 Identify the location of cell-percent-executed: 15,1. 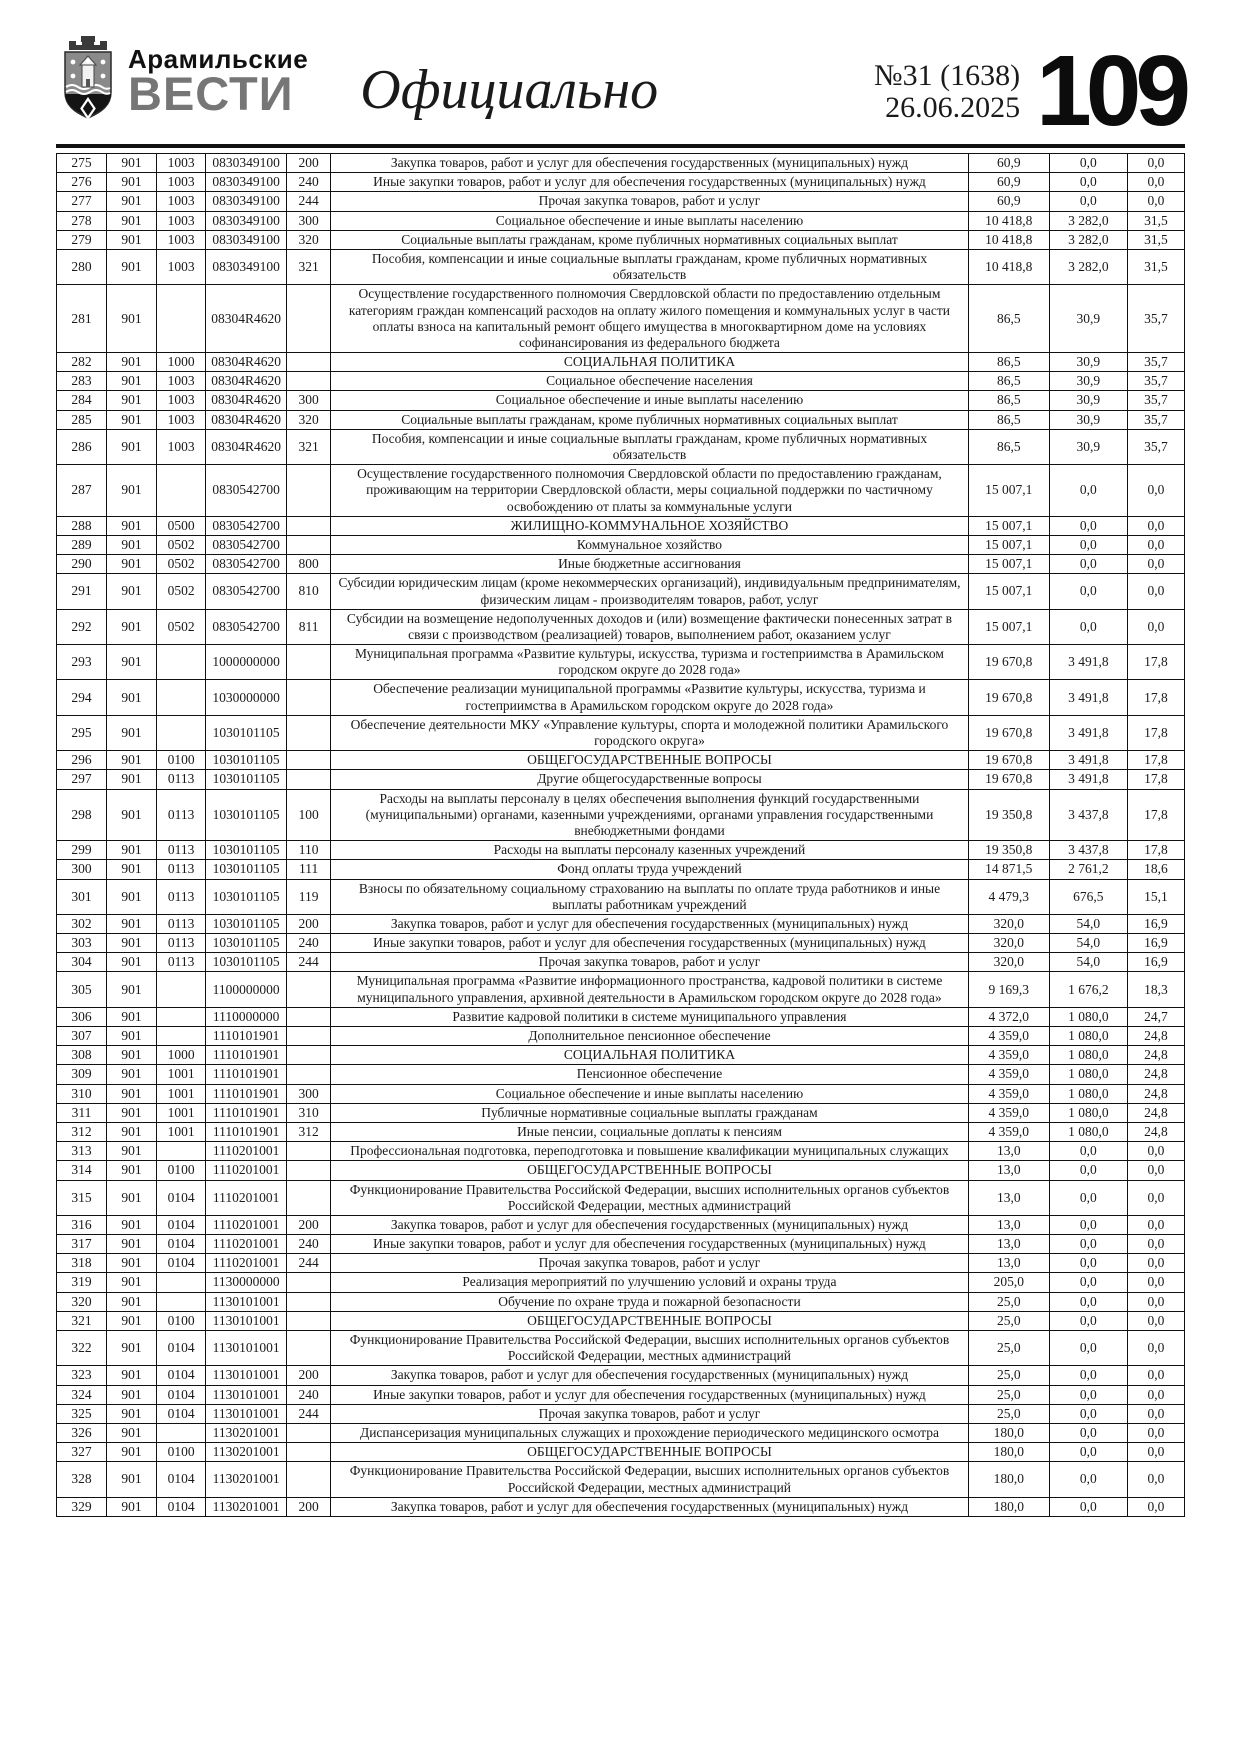
(1156, 896).